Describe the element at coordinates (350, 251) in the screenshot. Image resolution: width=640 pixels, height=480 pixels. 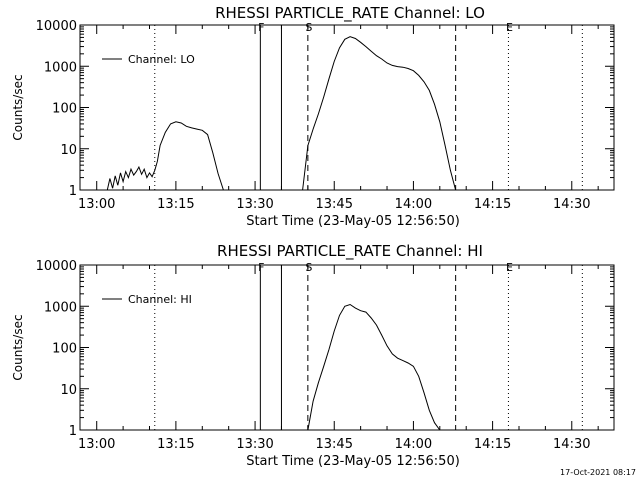
I see `chart-title: RHESSI PARTICLE_RATE Channel: HI` at that location.